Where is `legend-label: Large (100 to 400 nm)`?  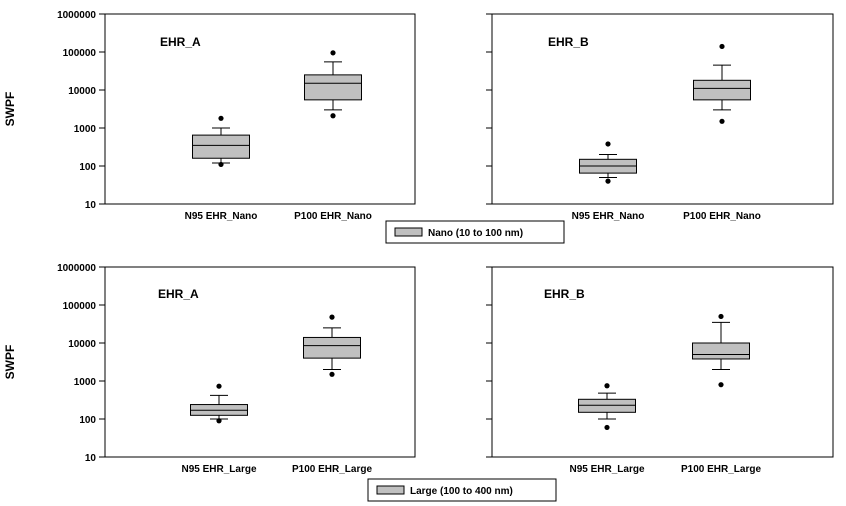 legend-label: Large (100 to 400 nm) is located at coordinates (461, 491).